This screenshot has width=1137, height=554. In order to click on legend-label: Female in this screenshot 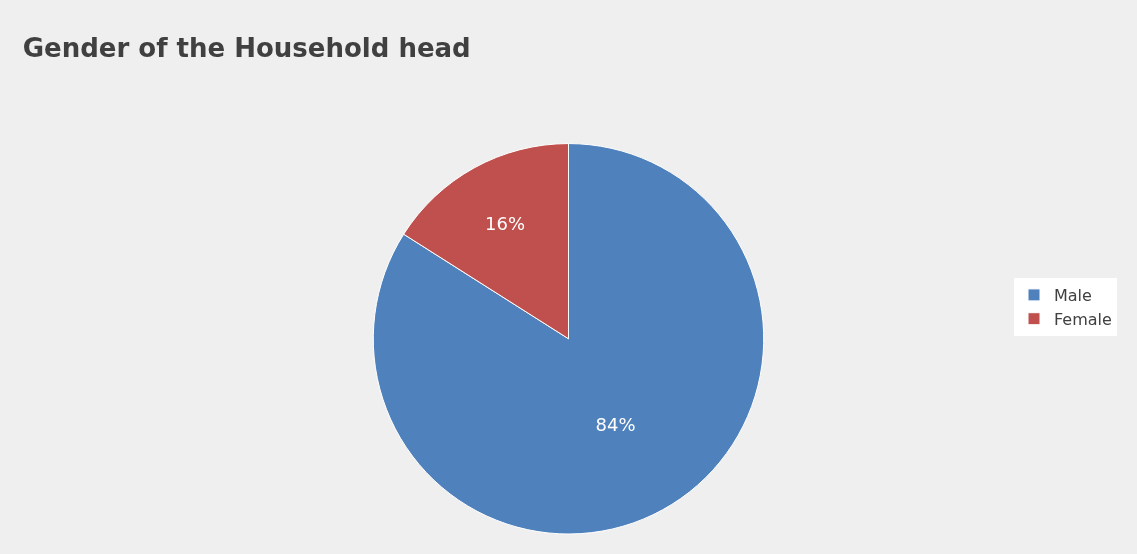, I will do `click(1083, 319)`.